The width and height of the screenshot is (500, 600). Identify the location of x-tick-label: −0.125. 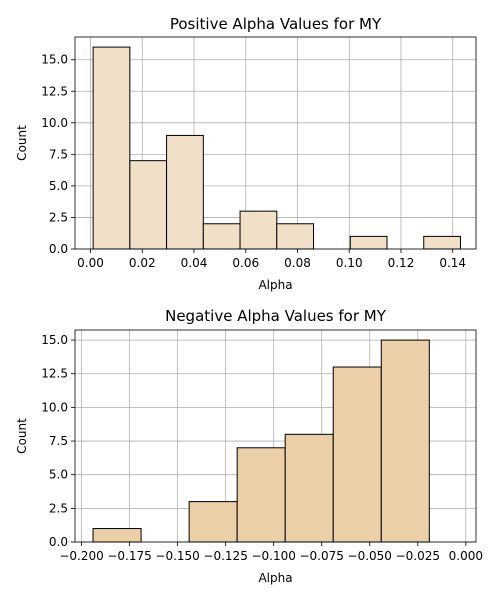
(225, 556).